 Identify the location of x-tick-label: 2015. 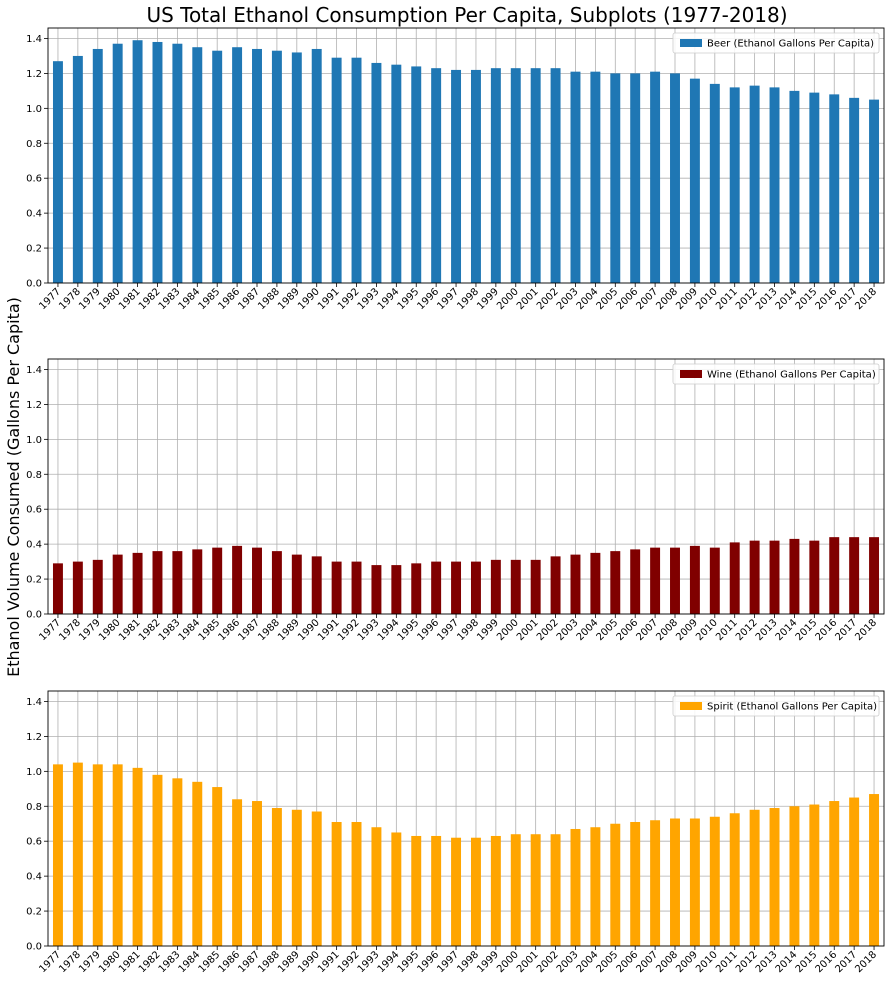
(807, 962).